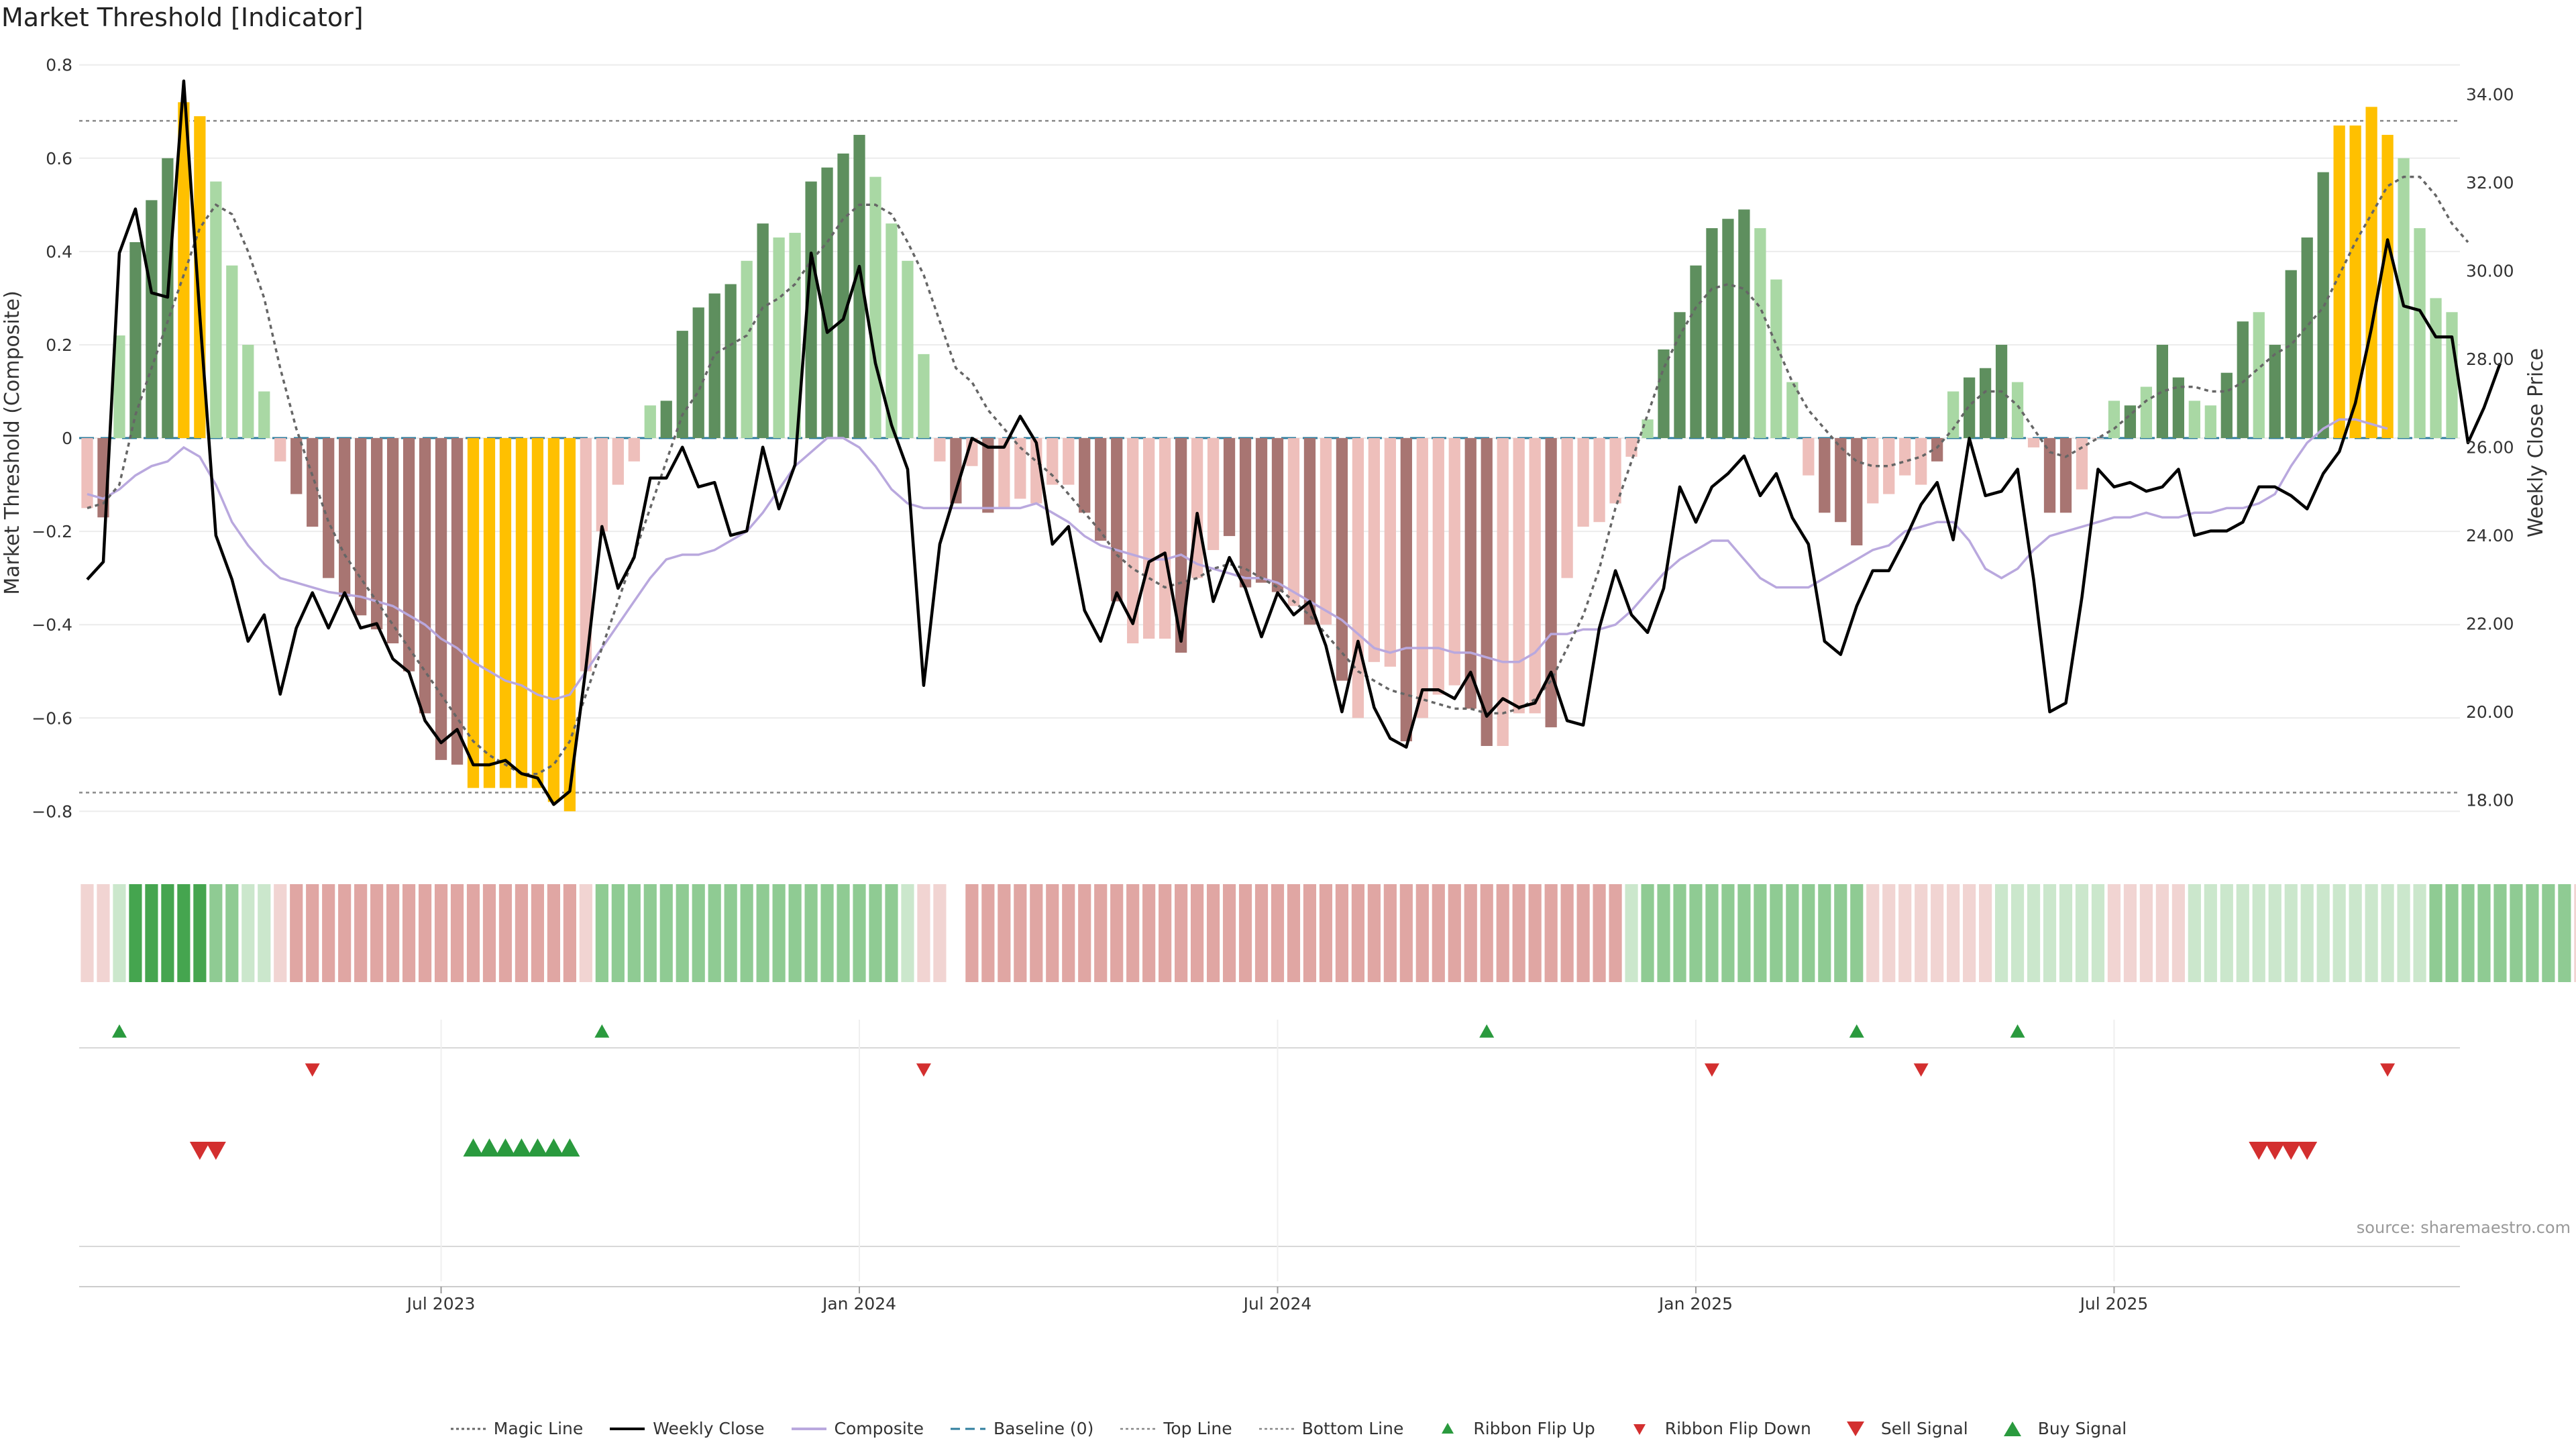 Image resolution: width=2576 pixels, height=1449 pixels. What do you see at coordinates (1330, 1428) in the screenshot?
I see `legend-item-bottom-line: Bottom Line` at bounding box center [1330, 1428].